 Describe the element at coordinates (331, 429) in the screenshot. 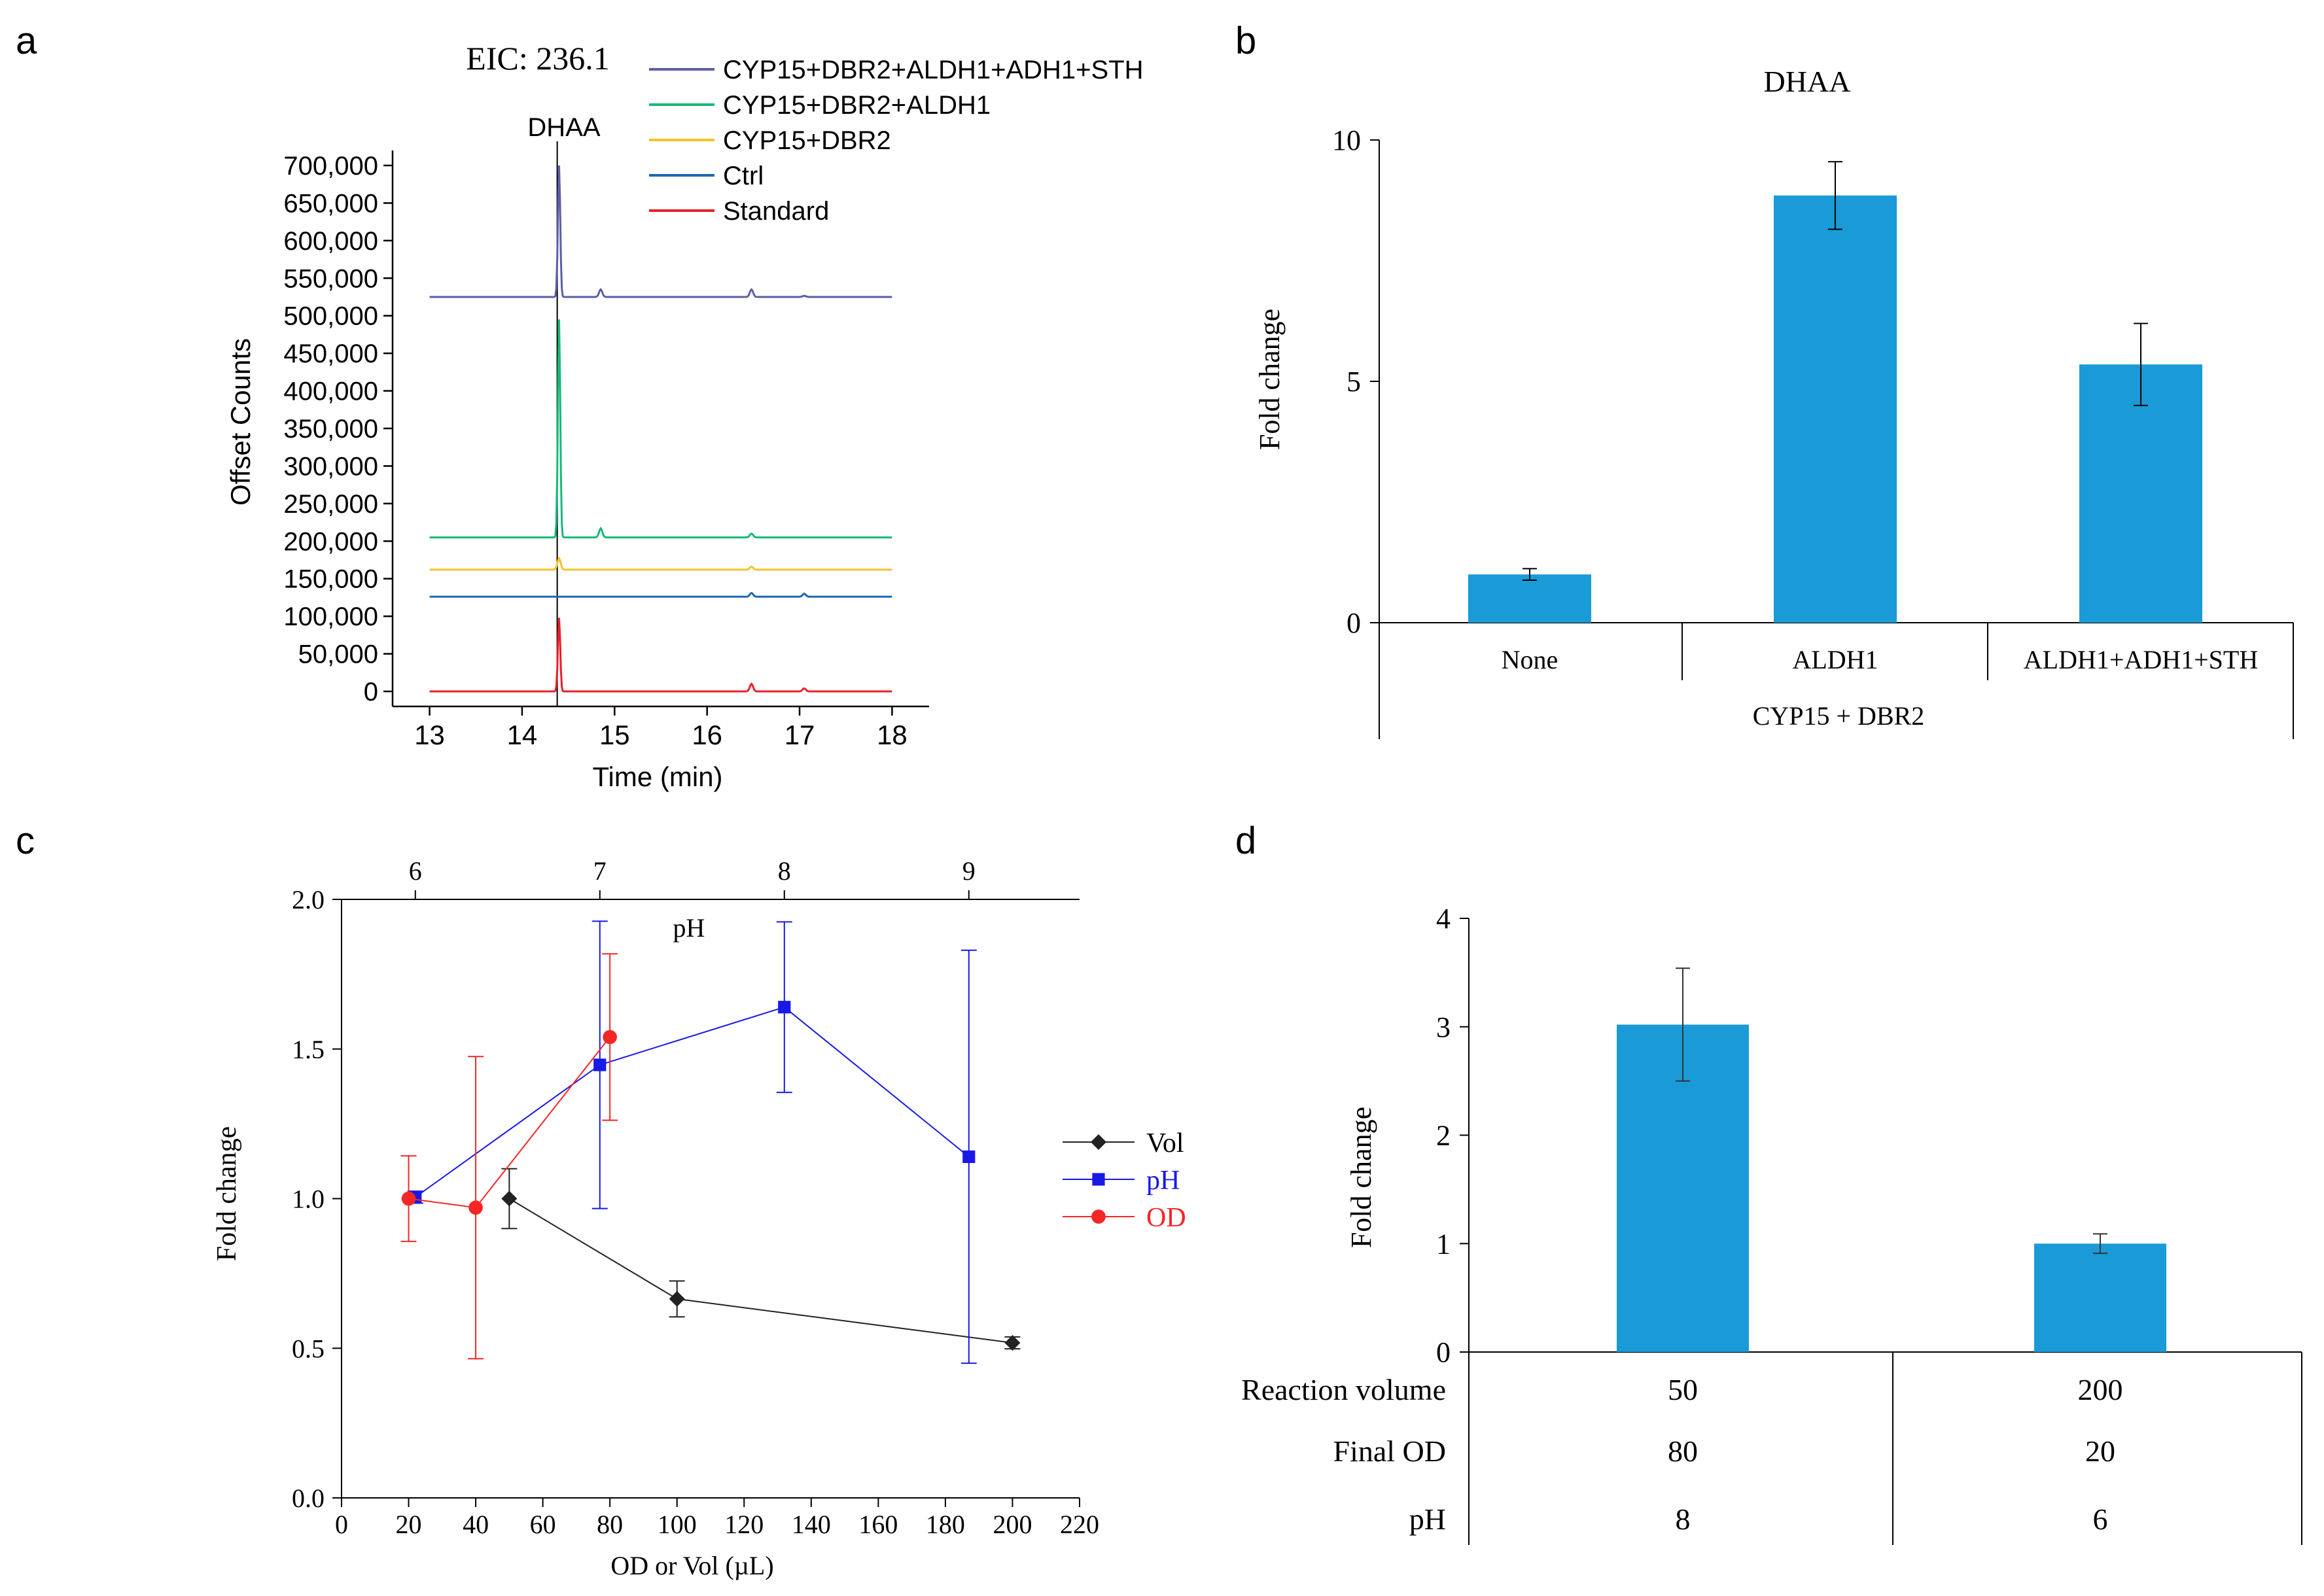

I see `panel-a-y-tick-label: 350,000` at that location.